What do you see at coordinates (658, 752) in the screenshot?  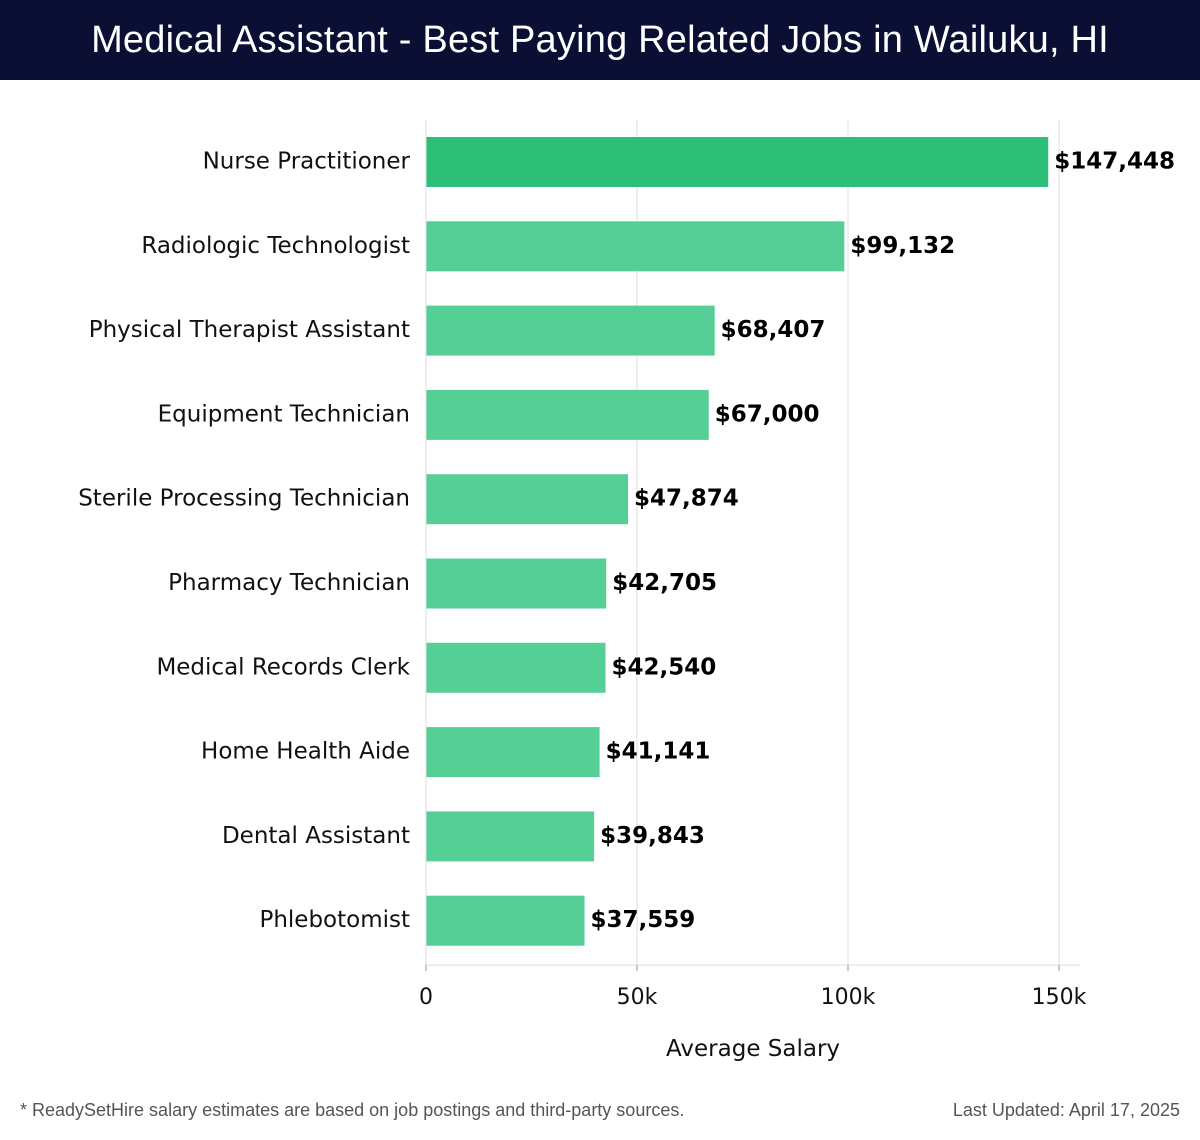 I see `value-label: $41,141` at bounding box center [658, 752].